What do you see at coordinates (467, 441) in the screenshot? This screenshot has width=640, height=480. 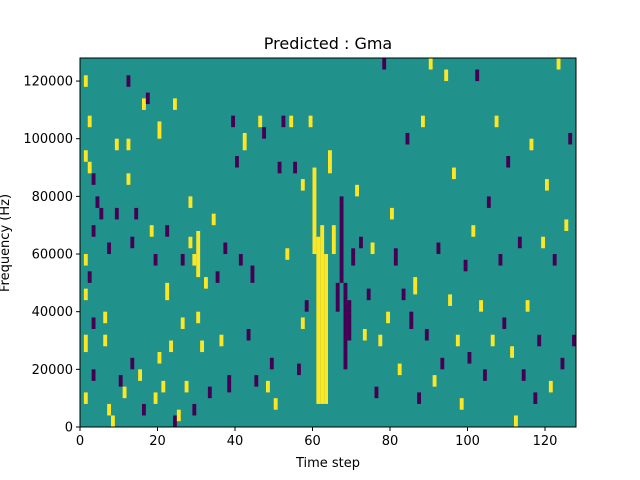 I see `x-tick-label: 100` at bounding box center [467, 441].